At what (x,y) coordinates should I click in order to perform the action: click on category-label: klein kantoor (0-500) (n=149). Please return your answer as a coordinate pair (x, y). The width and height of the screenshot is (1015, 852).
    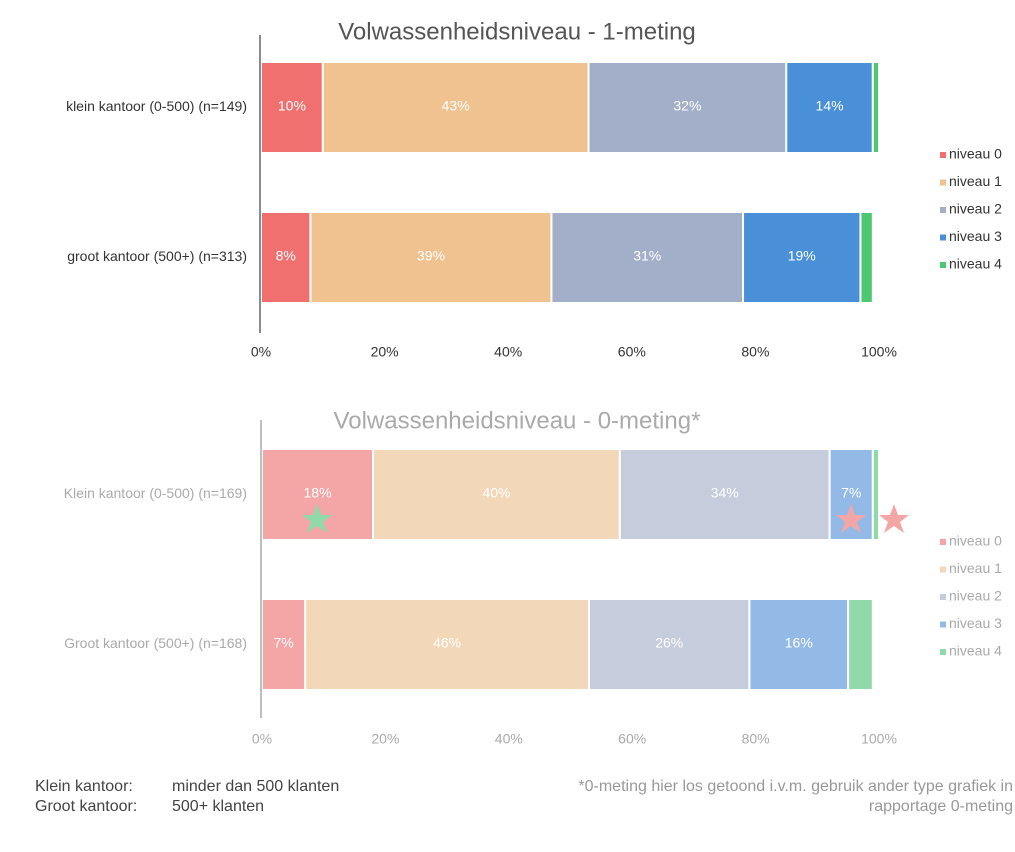
    Looking at the image, I should click on (156, 106).